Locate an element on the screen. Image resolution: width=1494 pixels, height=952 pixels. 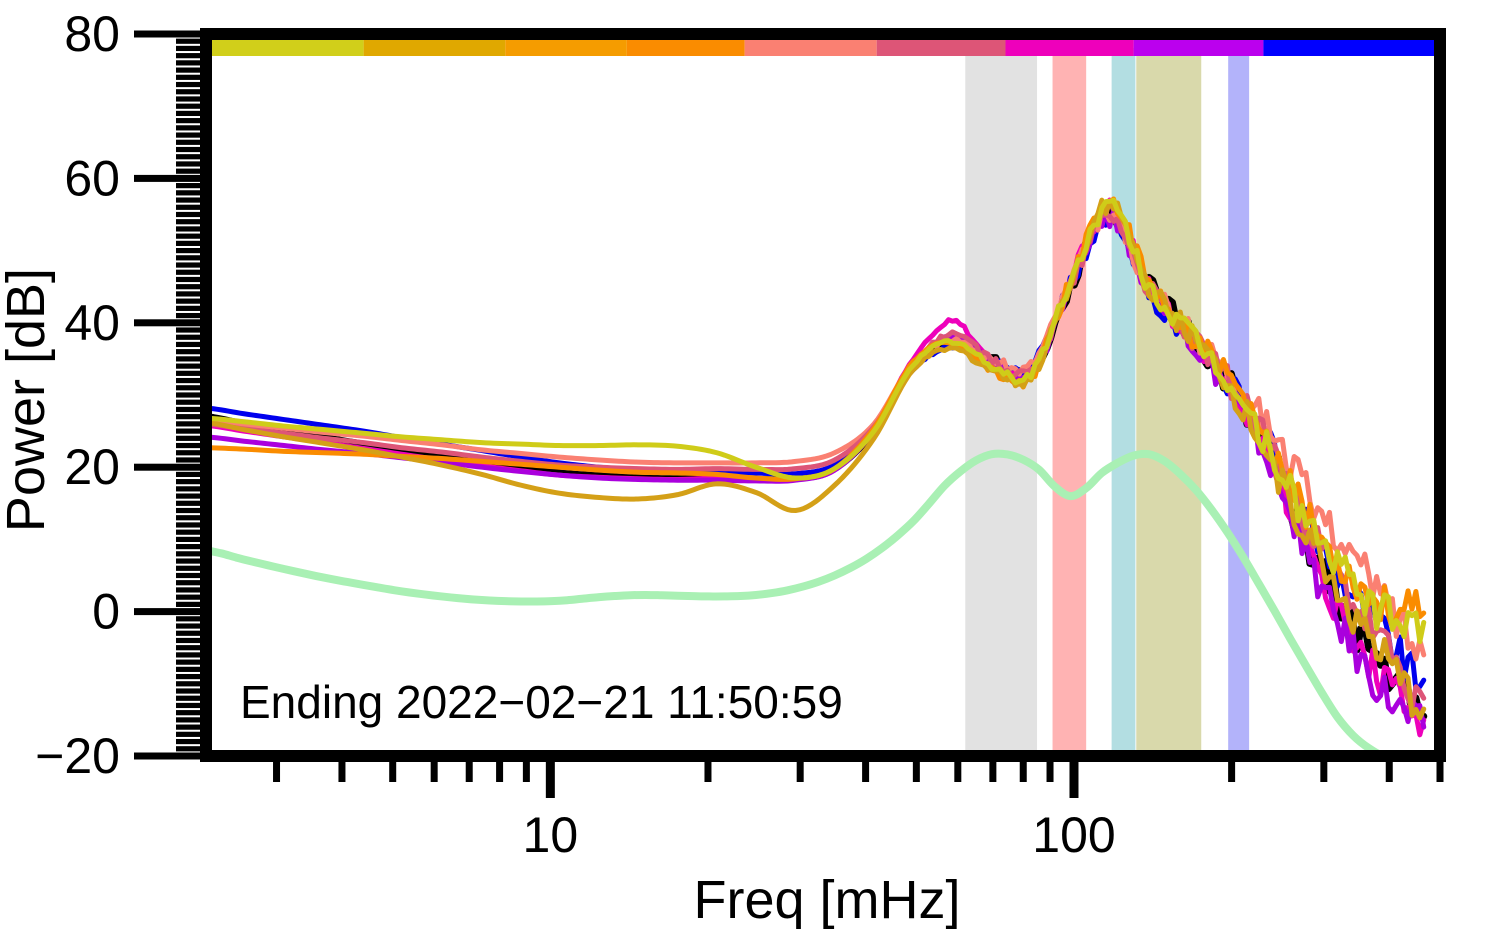
frame-bottom is located at coordinates (823, 756).